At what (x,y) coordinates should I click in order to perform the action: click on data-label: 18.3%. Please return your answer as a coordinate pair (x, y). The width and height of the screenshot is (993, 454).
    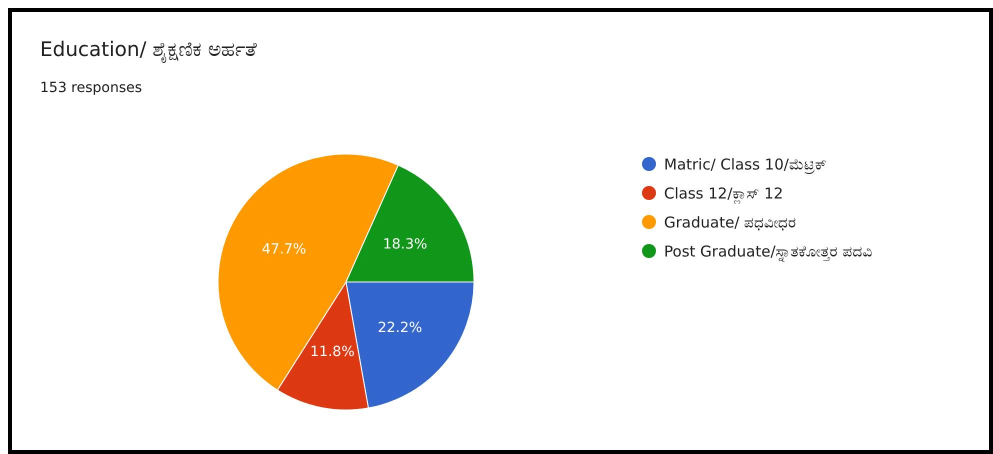
    Looking at the image, I should click on (405, 244).